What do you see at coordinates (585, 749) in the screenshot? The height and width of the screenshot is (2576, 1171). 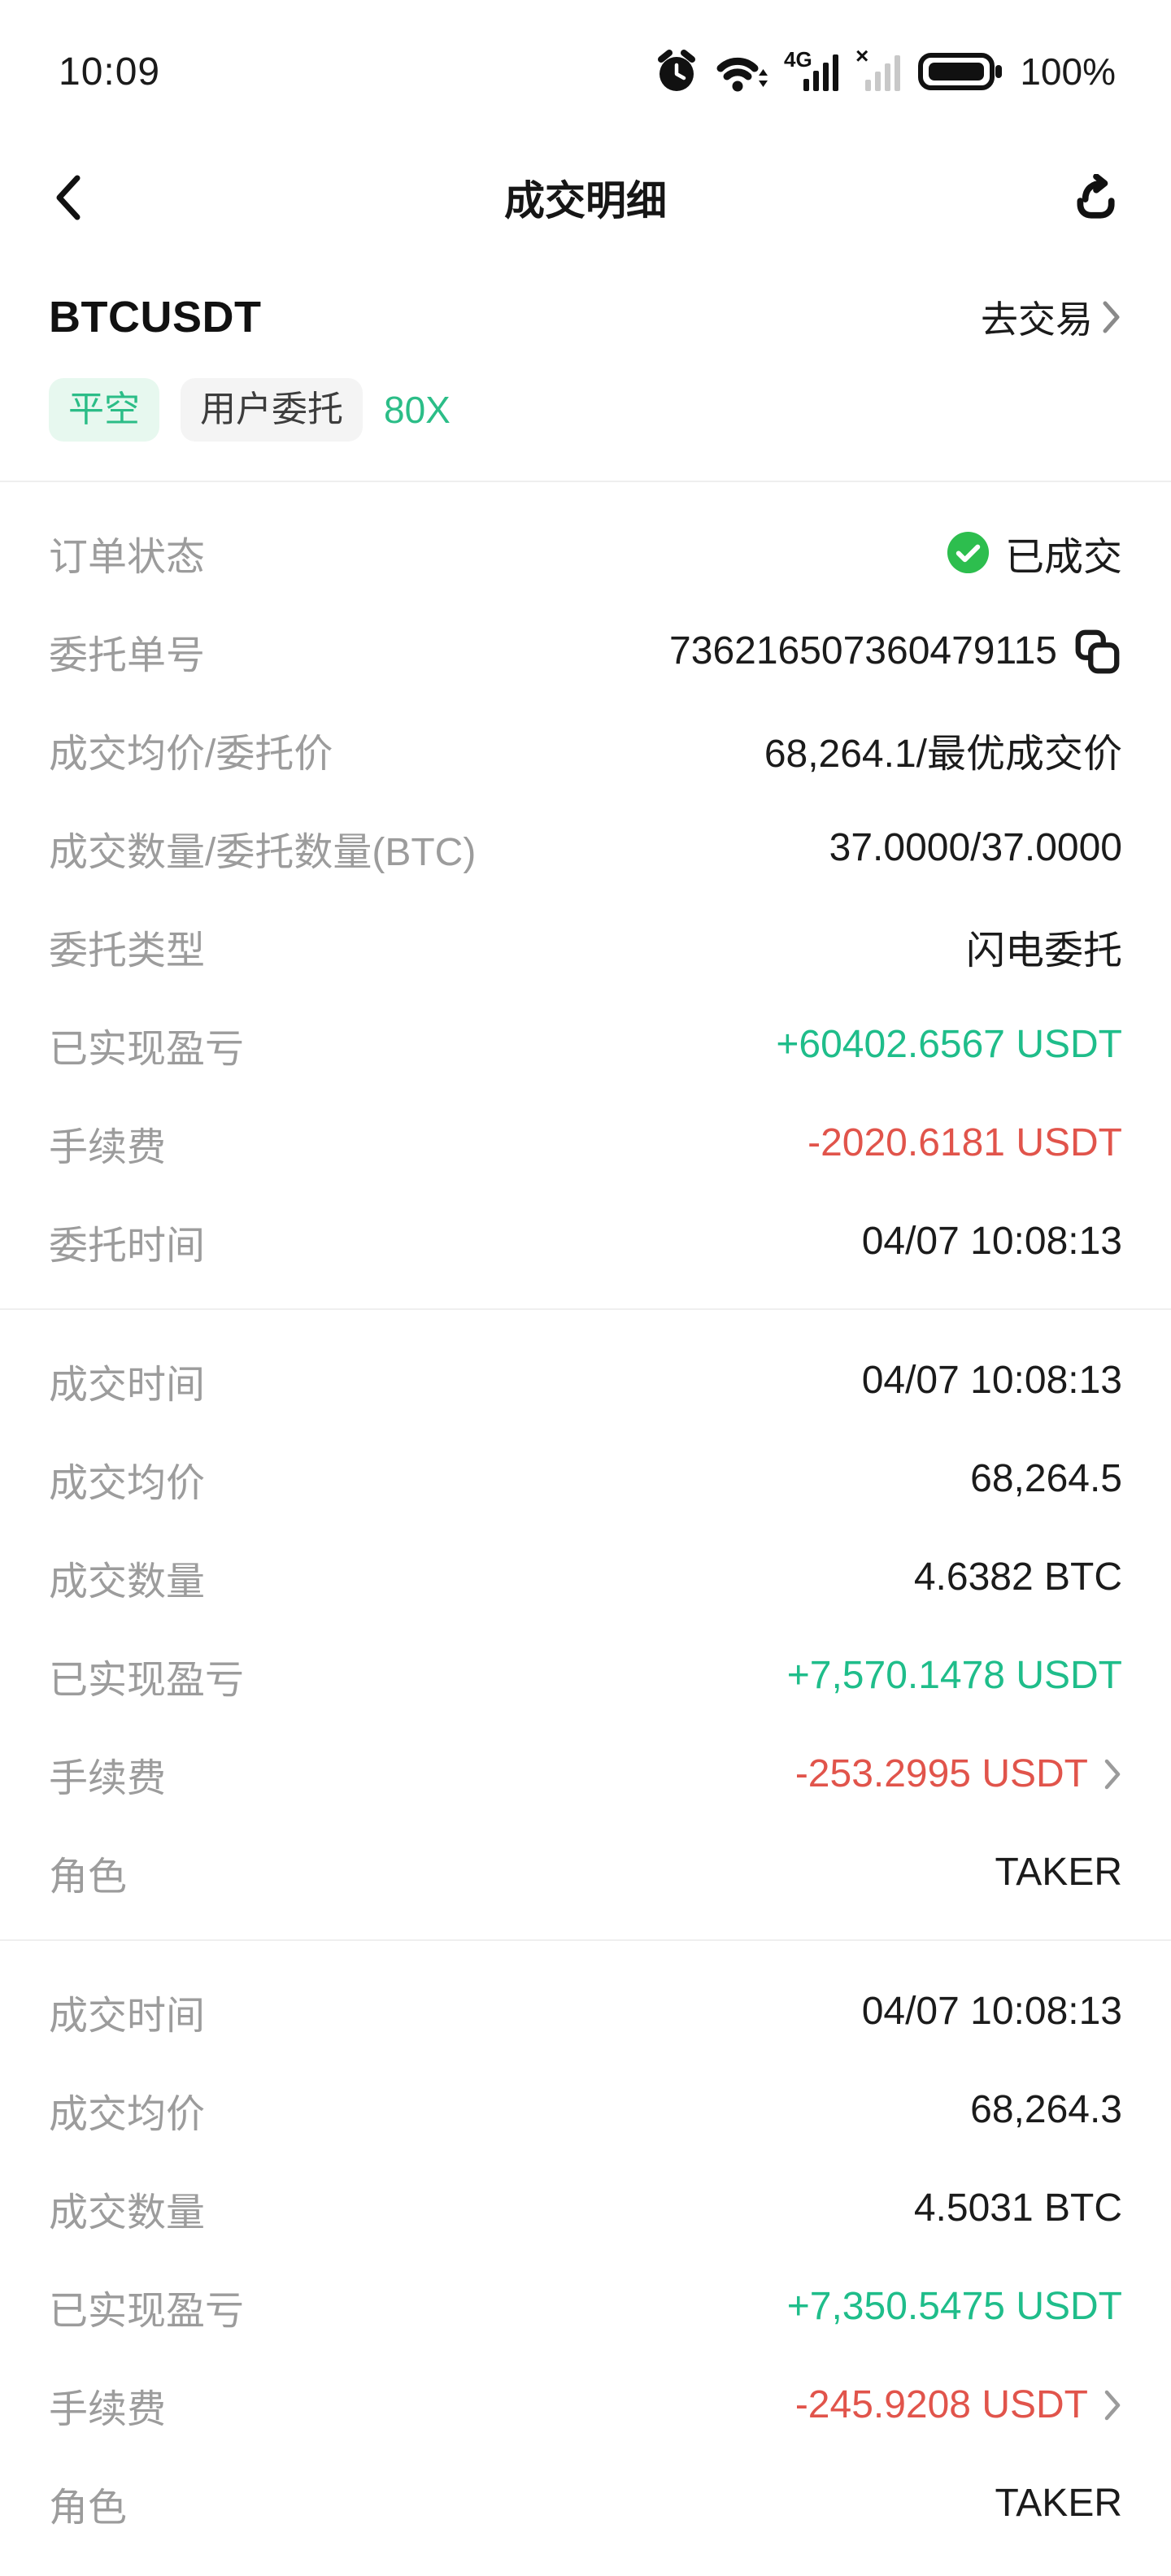 I see `avg-price-row: 成交均价/委托价 68,264.1/最优成交价` at bounding box center [585, 749].